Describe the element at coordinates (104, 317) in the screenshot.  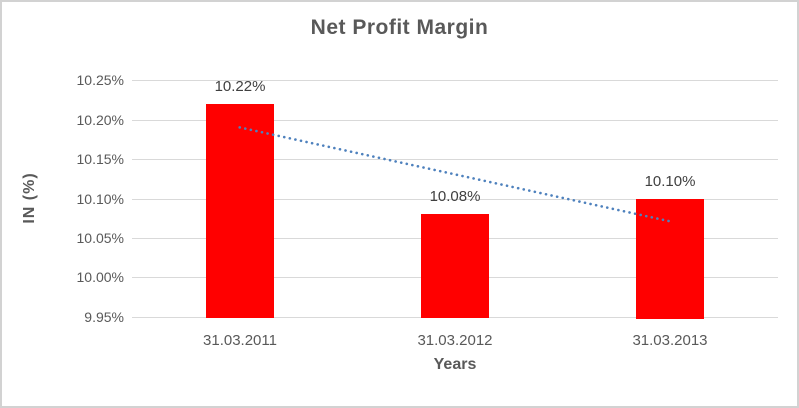
I see `y-axis-tick-label: 9.95%` at that location.